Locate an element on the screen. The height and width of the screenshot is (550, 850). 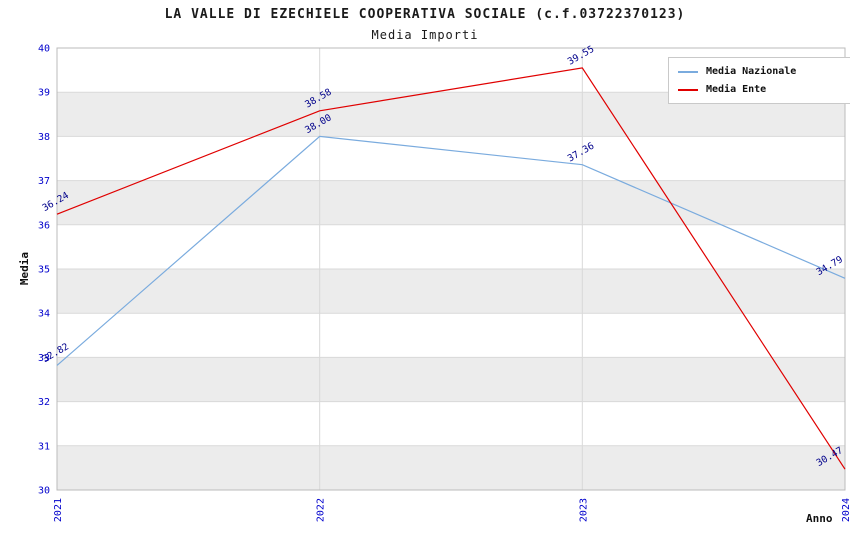
x-tick-label: 2022 is located at coordinates (321, 510).